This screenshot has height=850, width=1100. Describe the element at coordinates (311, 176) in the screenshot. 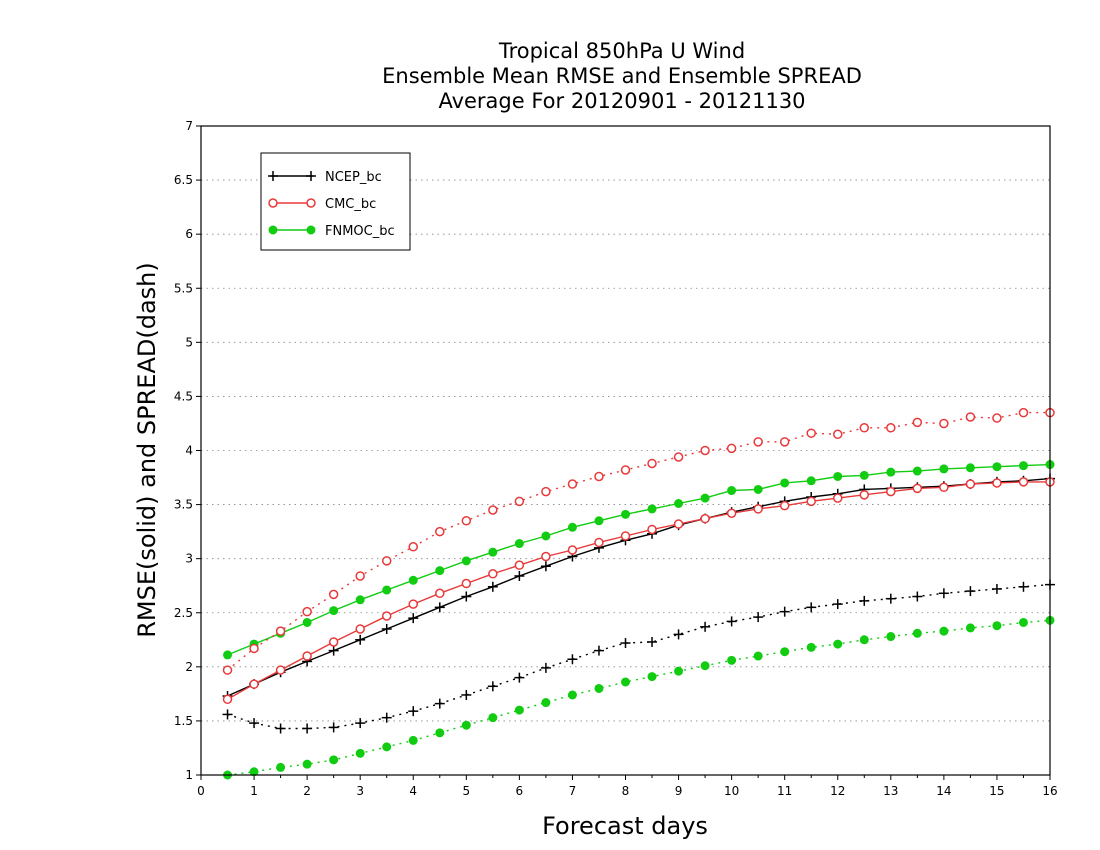

I see `legend-marker-right` at that location.